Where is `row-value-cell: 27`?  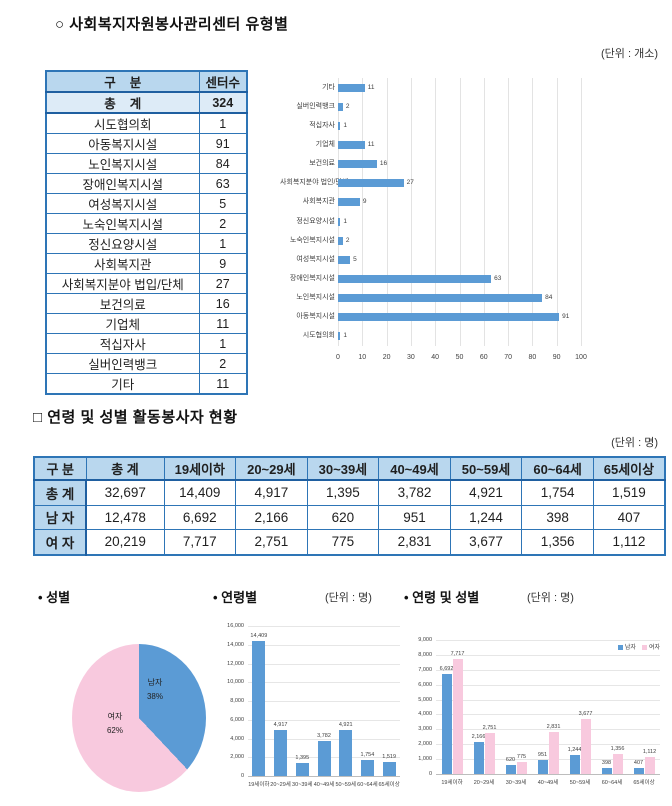
row-value-cell: 27 is located at coordinates (223, 283).